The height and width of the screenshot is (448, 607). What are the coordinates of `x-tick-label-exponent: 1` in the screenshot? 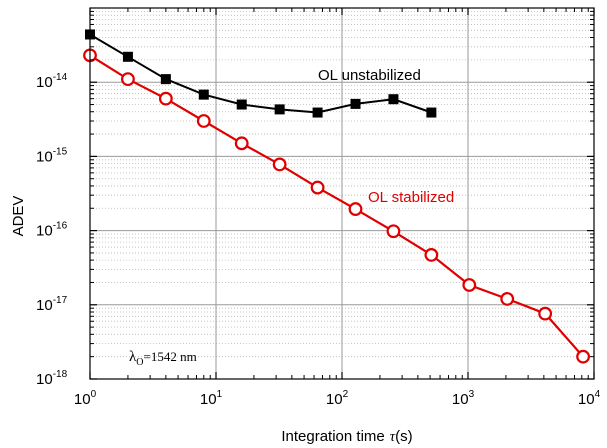 It's located at (220, 394).